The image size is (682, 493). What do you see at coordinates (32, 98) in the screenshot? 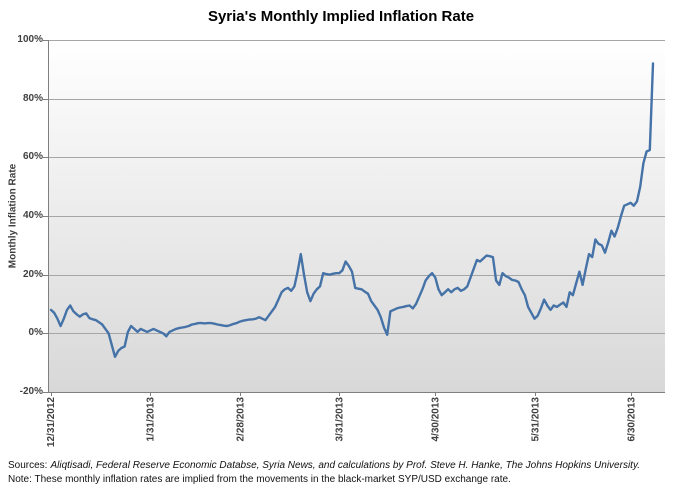
I see `y-tick-label: 80%` at bounding box center [32, 98].